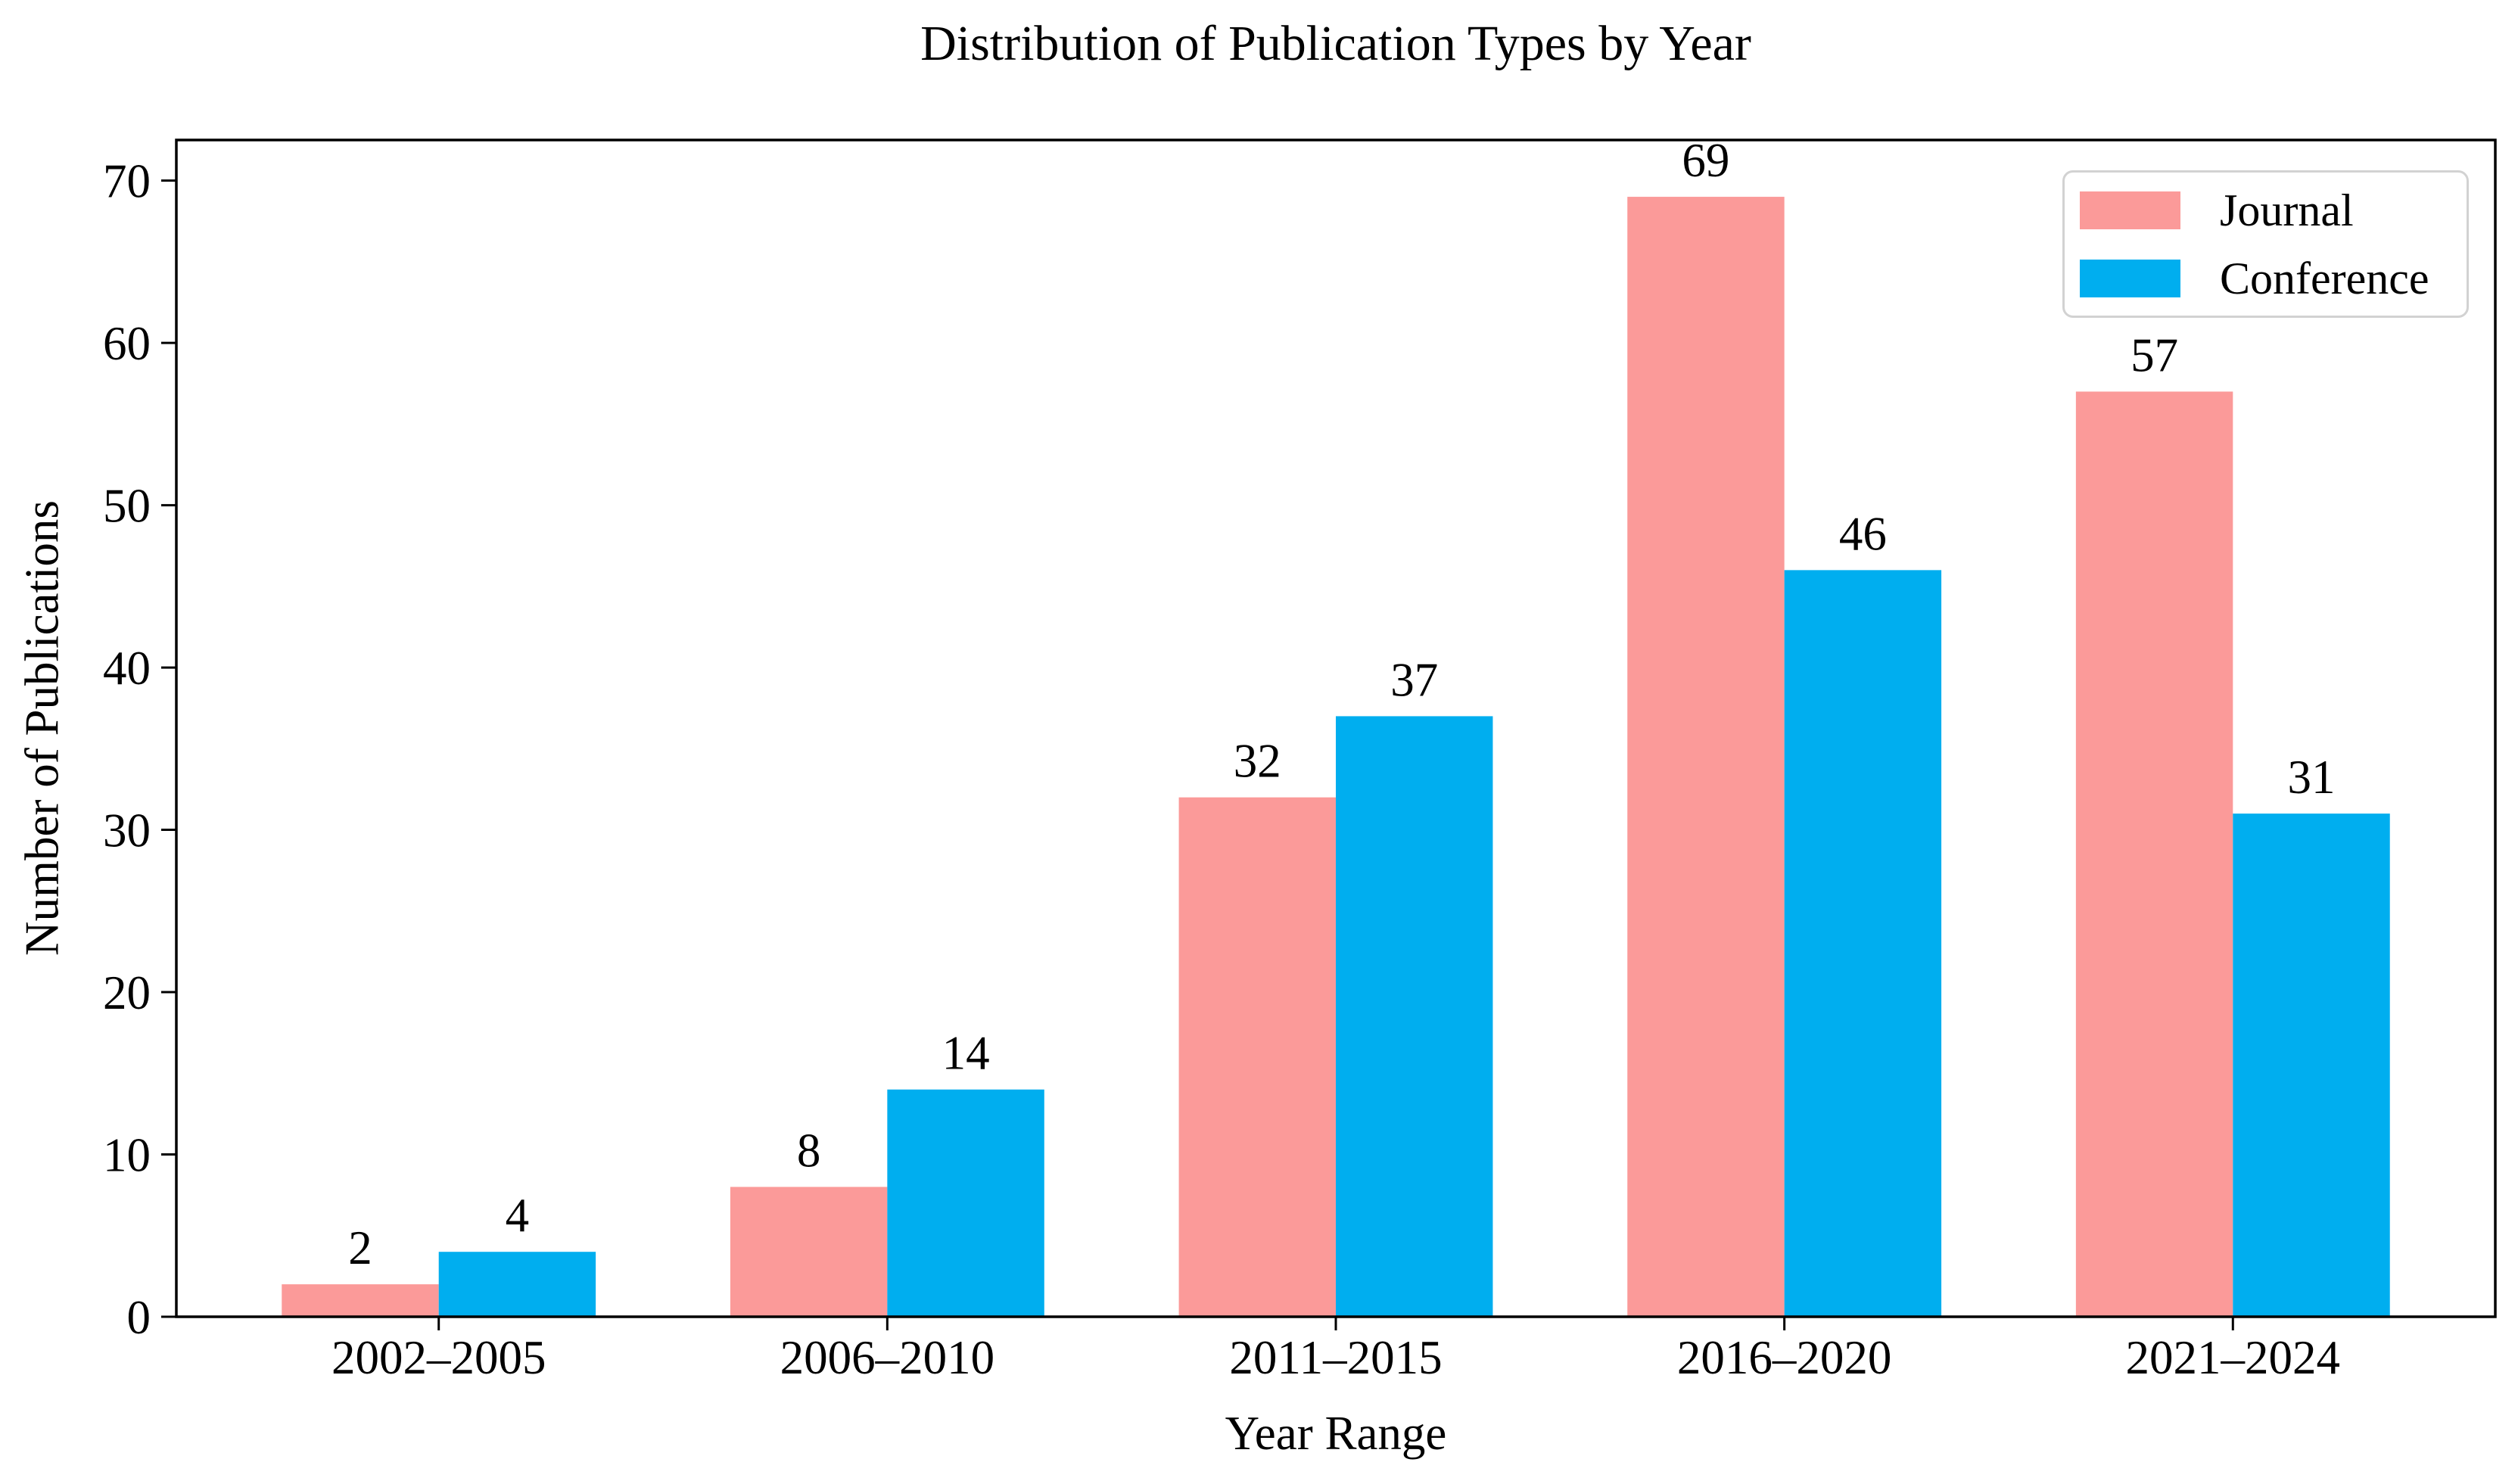 The width and height of the screenshot is (2518, 1484). What do you see at coordinates (2130, 210) in the screenshot?
I see `journal-color-swatch` at bounding box center [2130, 210].